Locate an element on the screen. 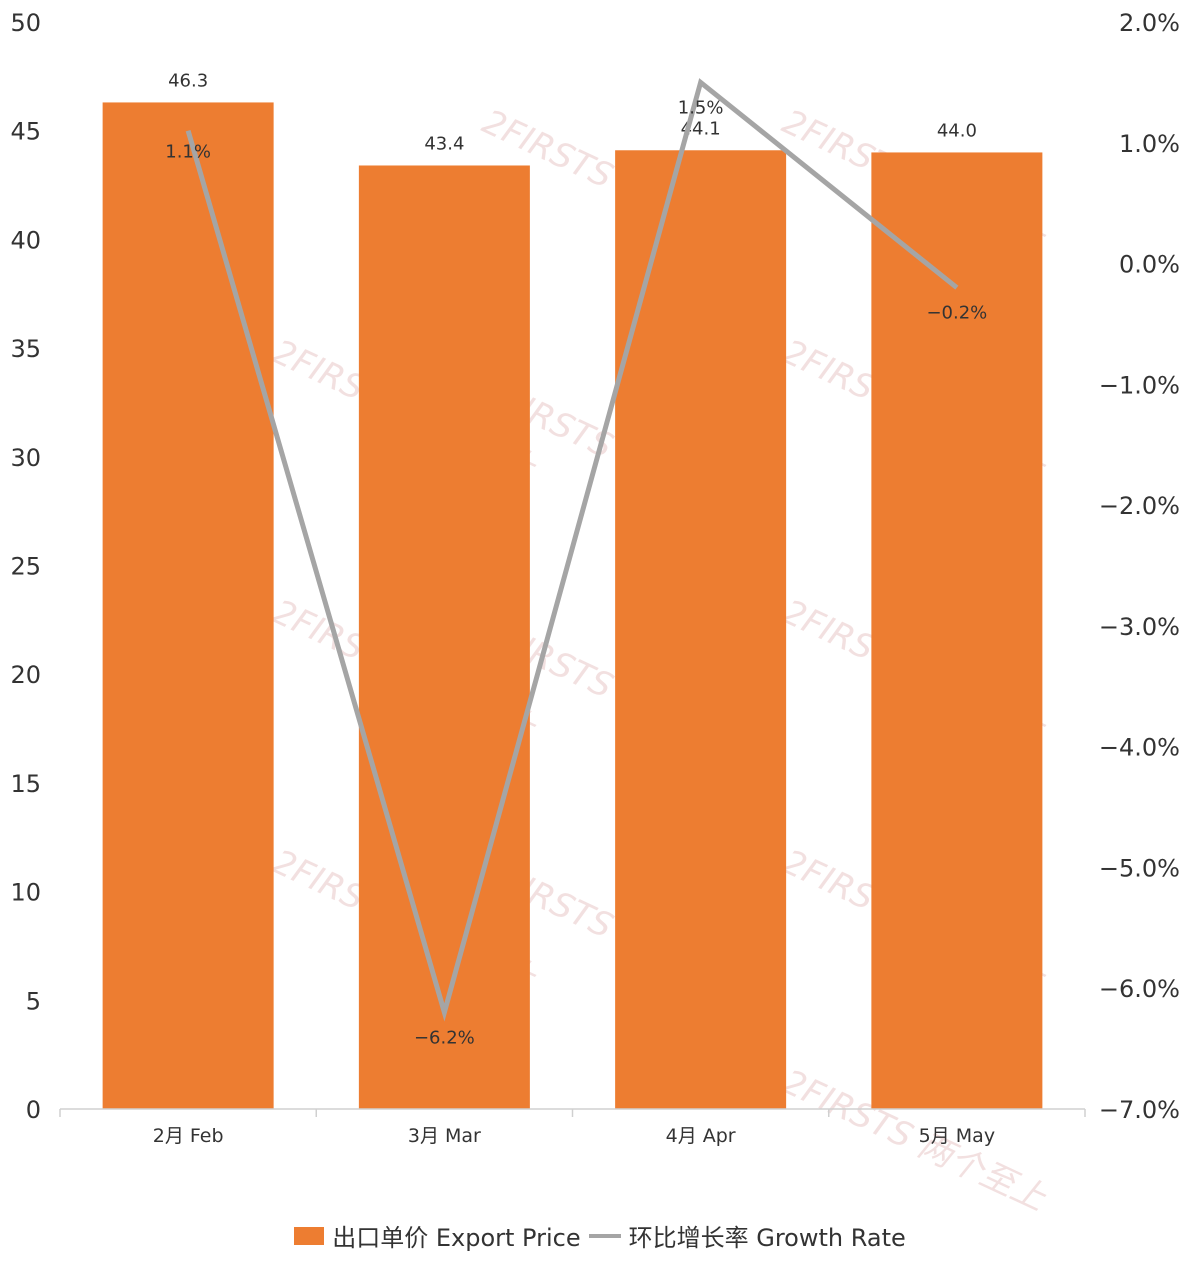  left-y-tick-label: 45 is located at coordinates (25, 132).